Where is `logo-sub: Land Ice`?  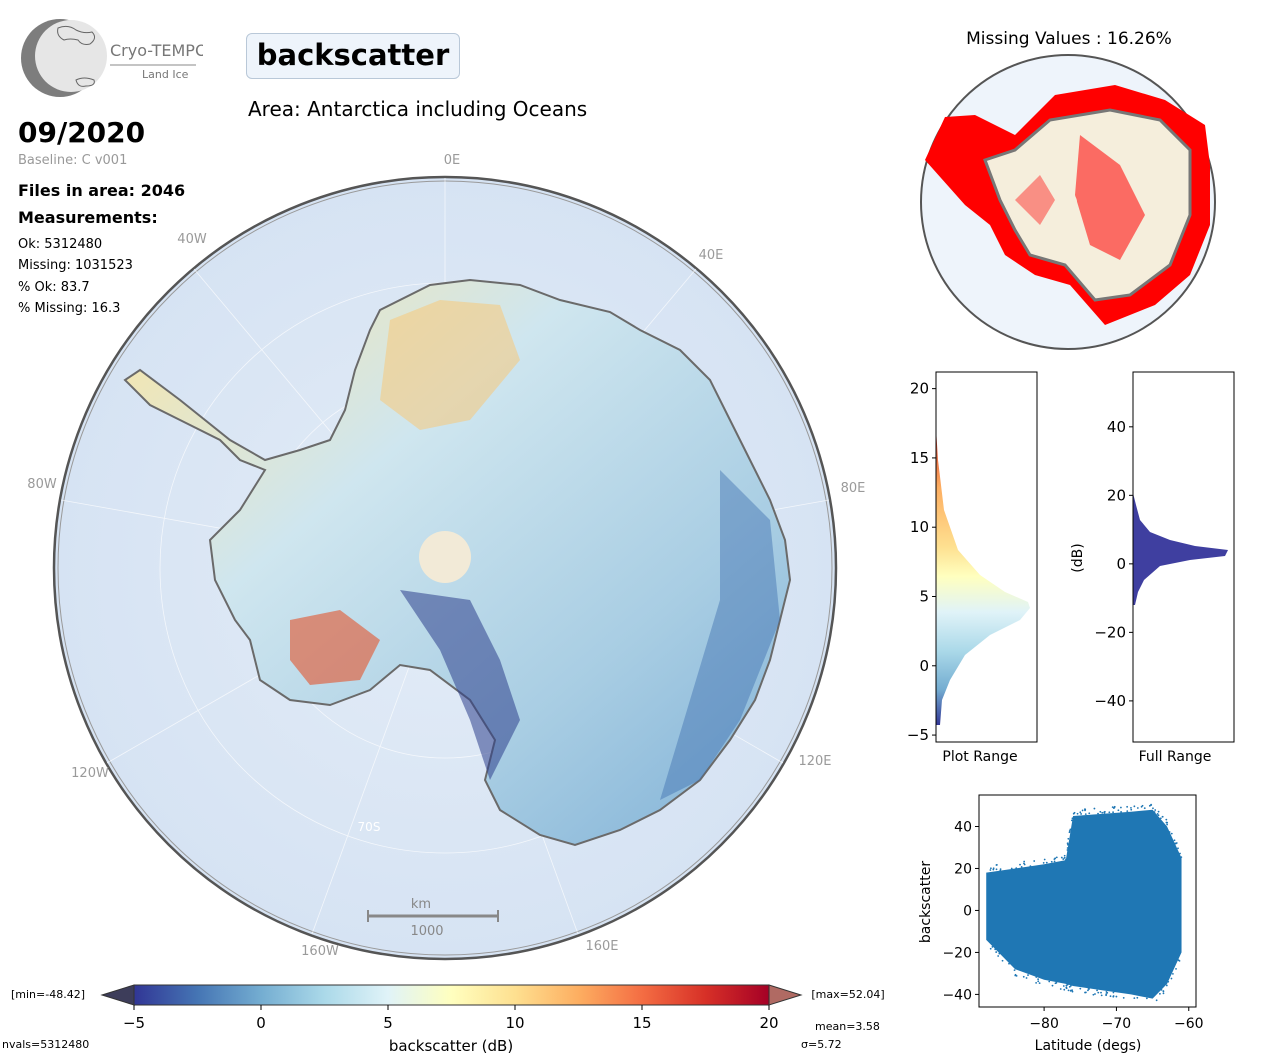 logo-sub: Land Ice is located at coordinates (165, 74).